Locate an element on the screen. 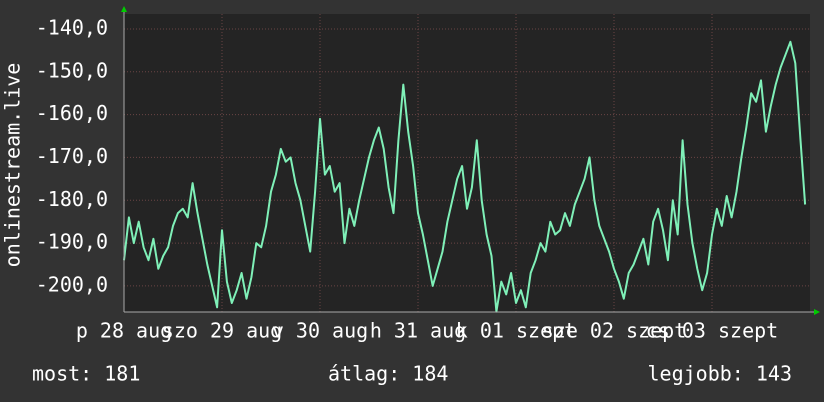 This screenshot has height=402, width=824. x-tick-label: cs 03 szept is located at coordinates (712, 331).